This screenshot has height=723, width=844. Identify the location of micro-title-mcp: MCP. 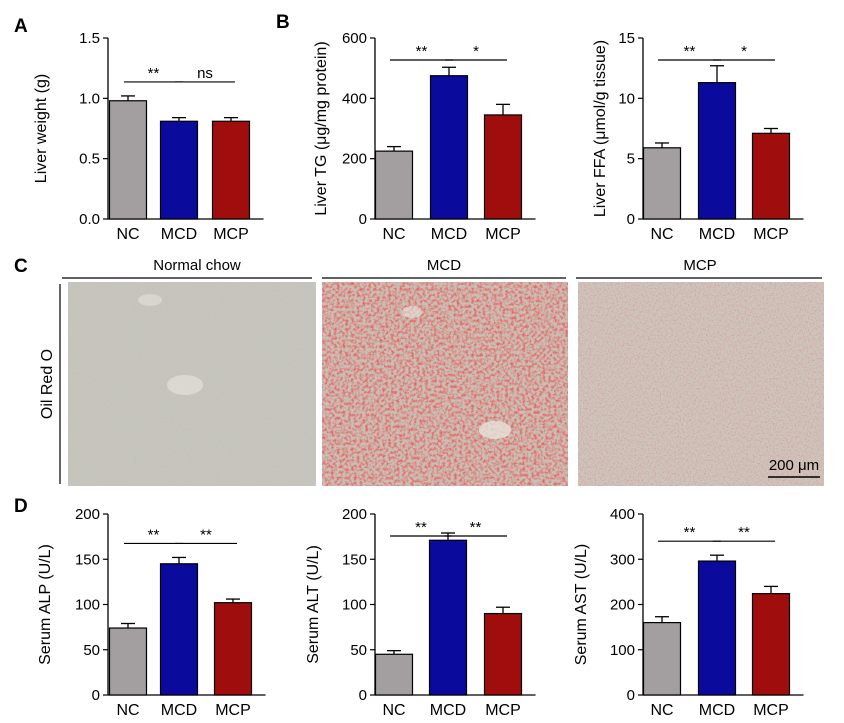
(699, 265).